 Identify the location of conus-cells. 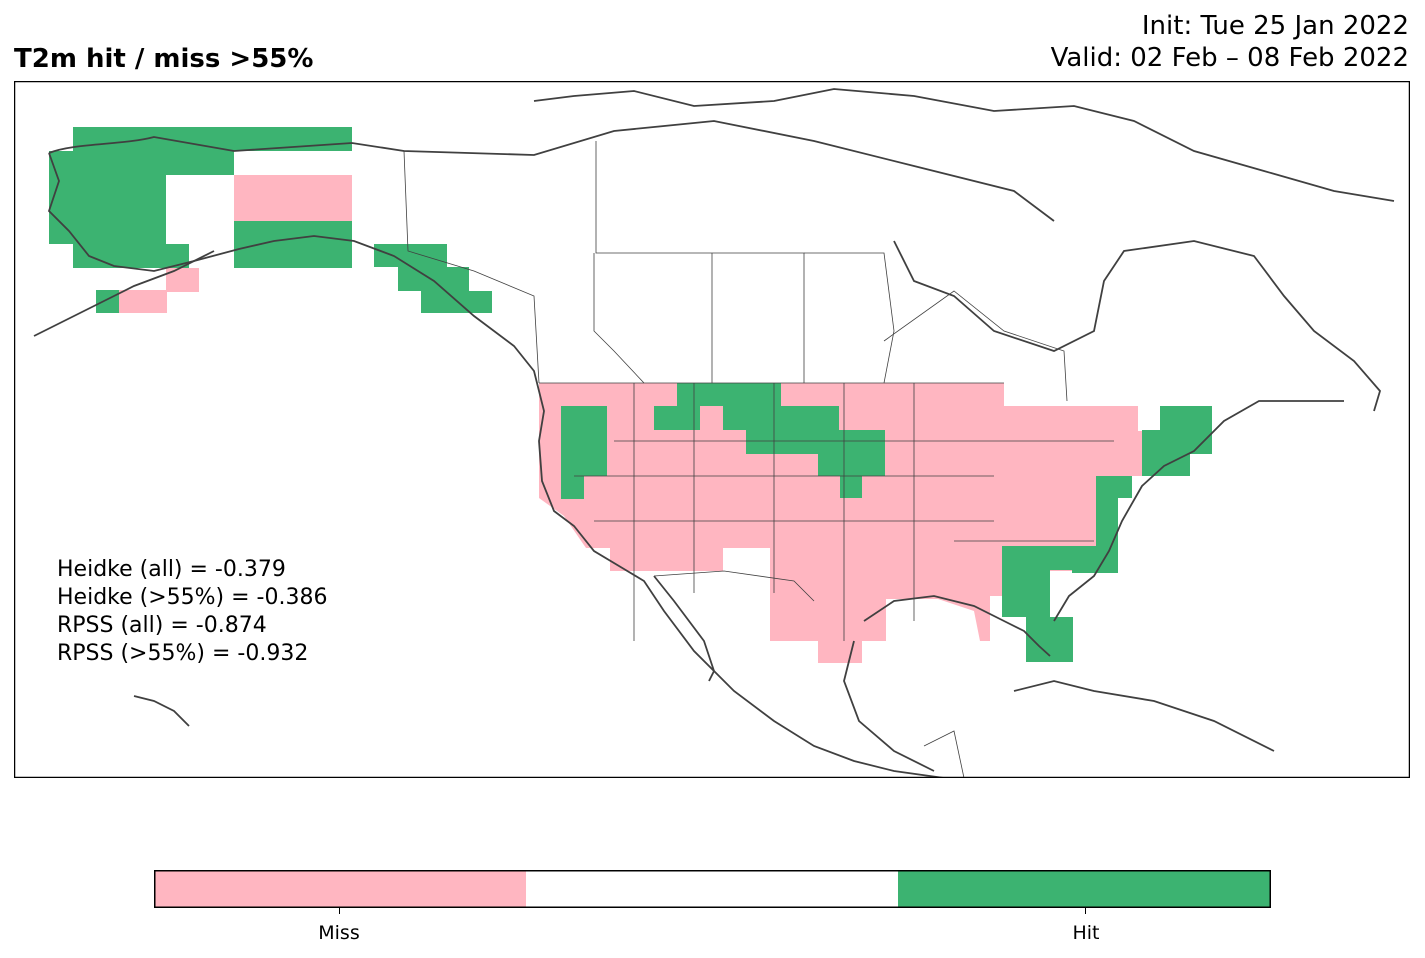
(875, 523).